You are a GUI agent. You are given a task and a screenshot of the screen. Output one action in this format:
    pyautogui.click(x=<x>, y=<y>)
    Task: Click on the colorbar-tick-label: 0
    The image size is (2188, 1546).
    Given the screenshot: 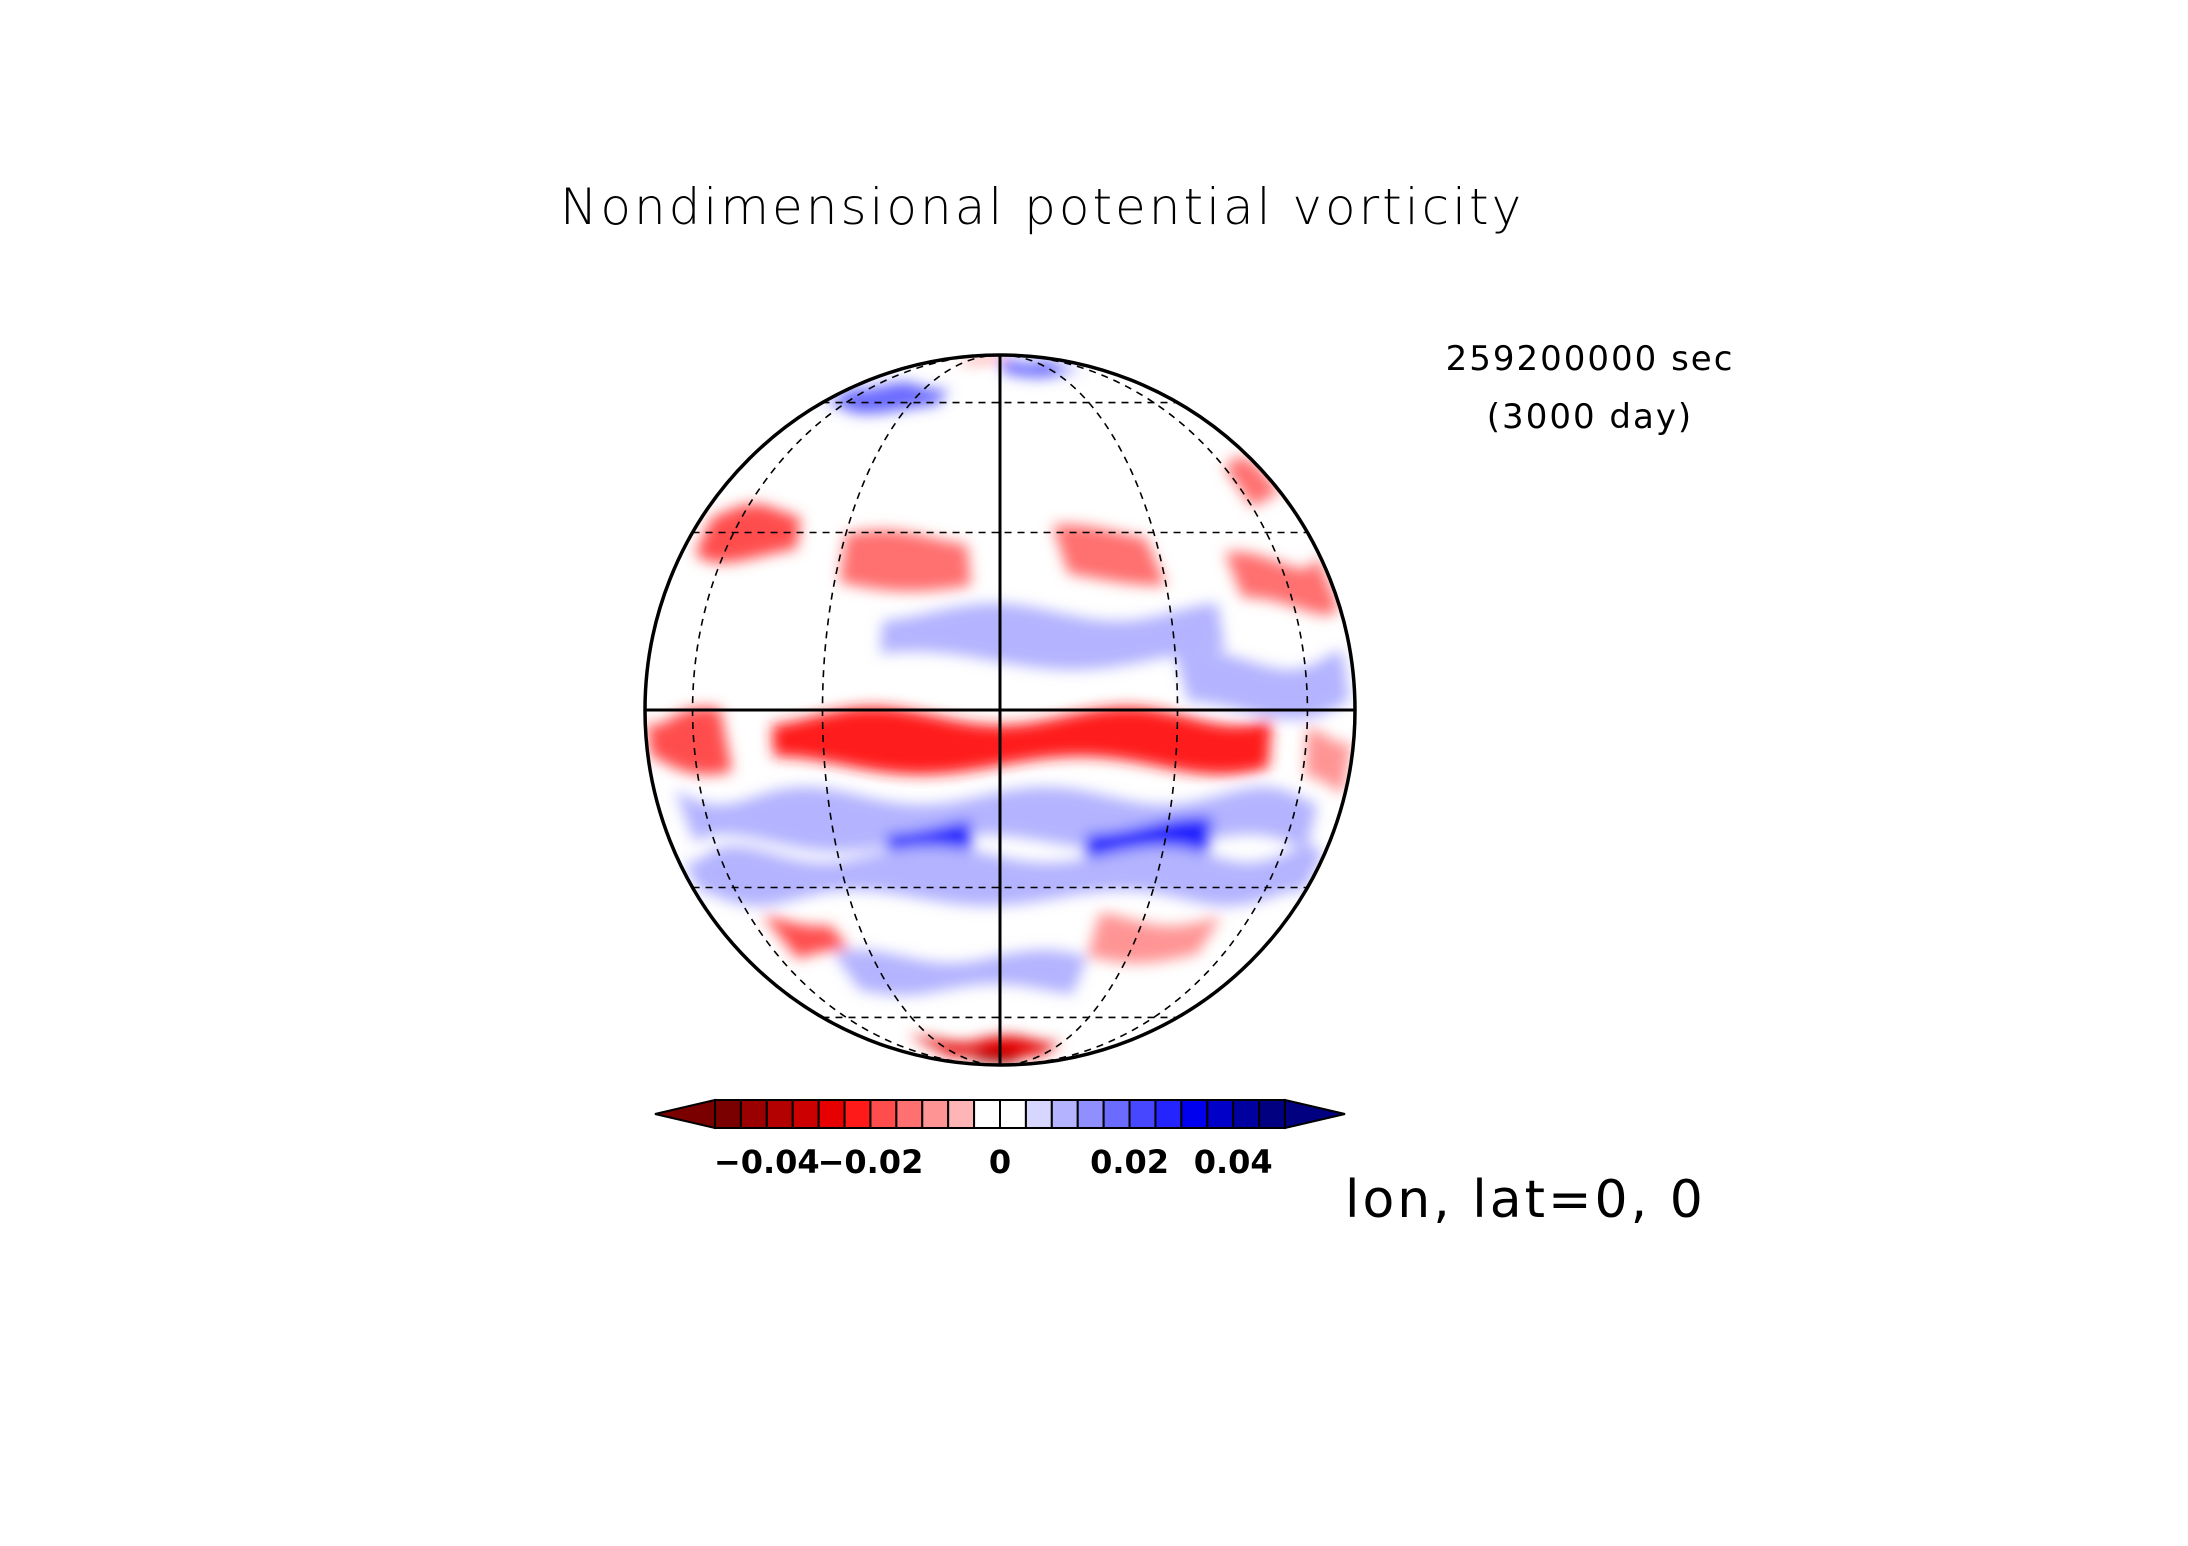 What is the action you would take?
    pyautogui.click(x=1000, y=1162)
    